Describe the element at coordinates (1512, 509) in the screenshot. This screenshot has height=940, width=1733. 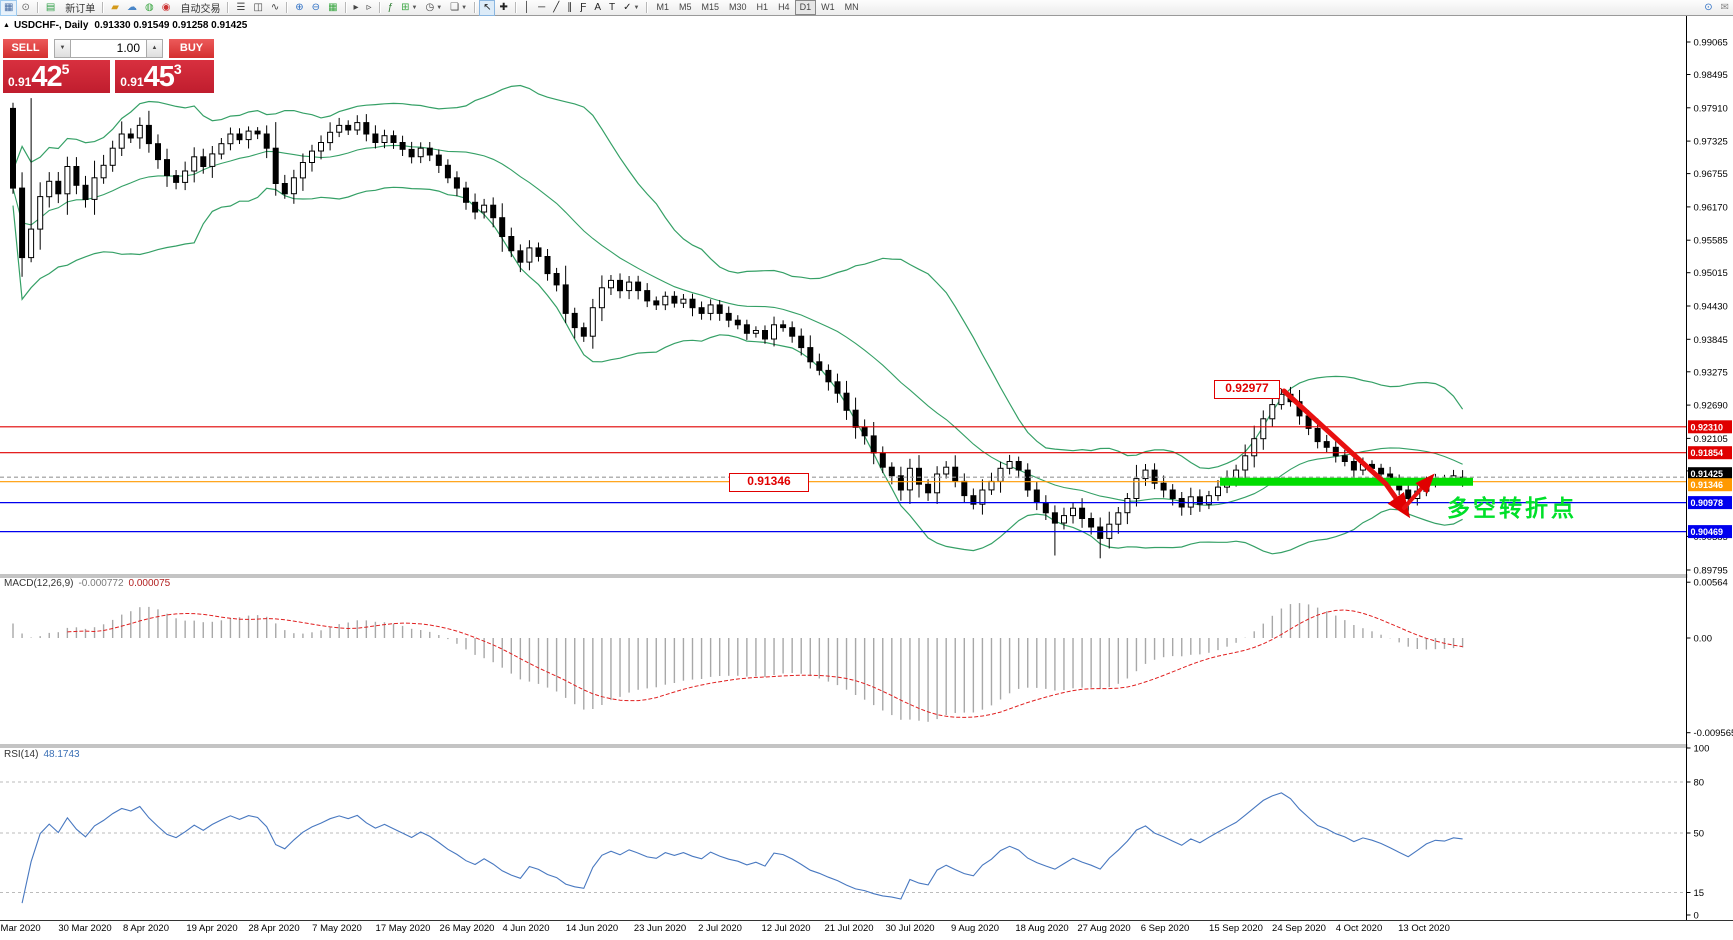
I see `turning-point-annotation: 多空转折点` at that location.